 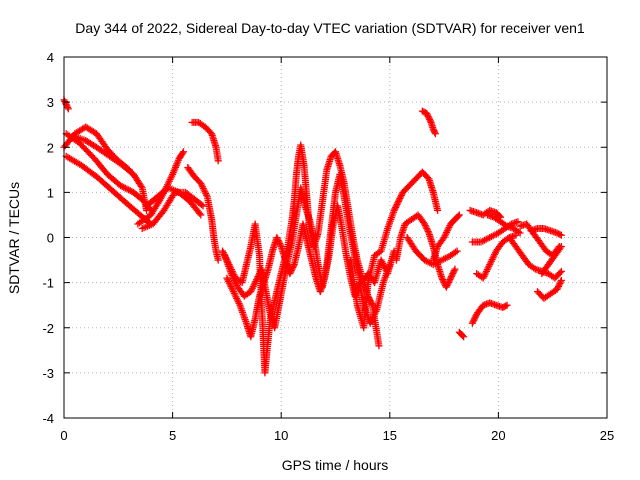 What do you see at coordinates (48, 418) in the screenshot?
I see `y-tick-label: -4` at bounding box center [48, 418].